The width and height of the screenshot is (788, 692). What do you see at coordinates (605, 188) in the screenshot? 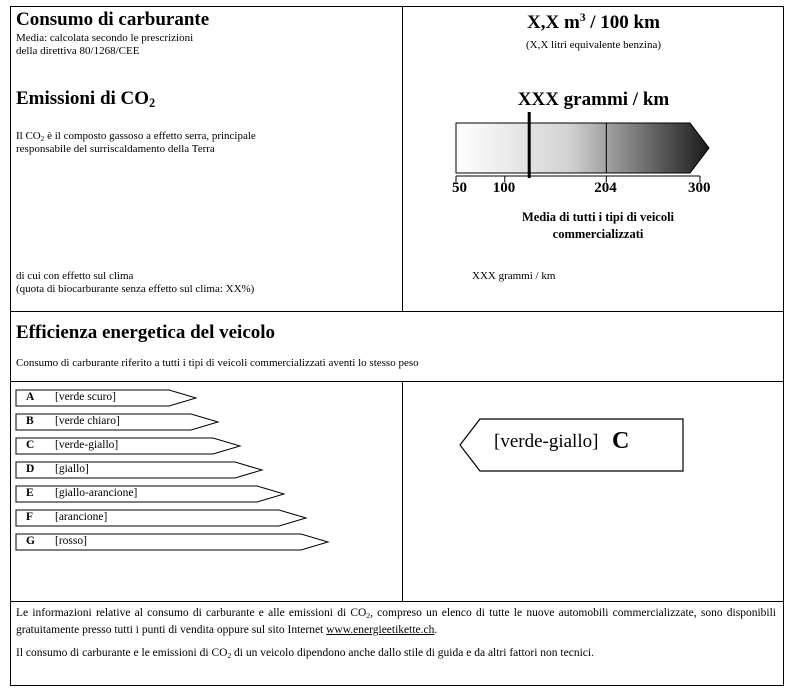
I see `scale-tick-label: 204` at bounding box center [605, 188].